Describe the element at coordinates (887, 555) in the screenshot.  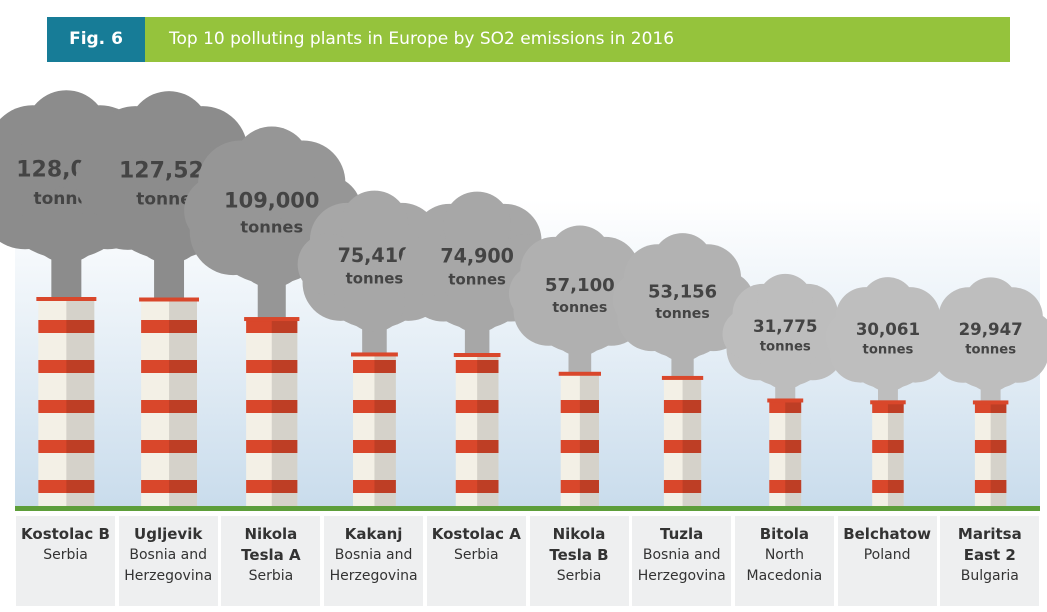
I see `country-line: Poland` at that location.